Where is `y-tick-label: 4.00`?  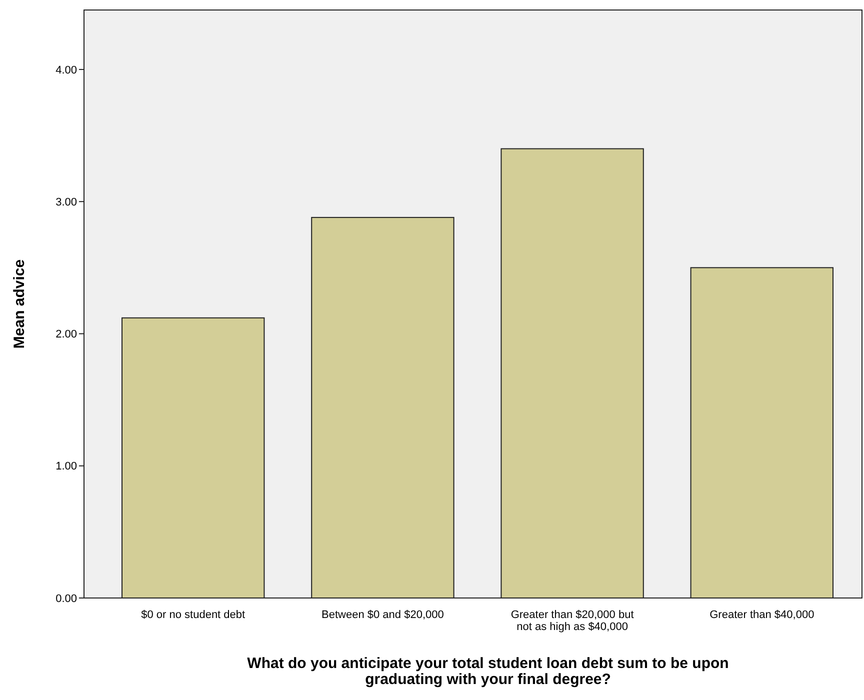 y-tick-label: 4.00 is located at coordinates (66, 70).